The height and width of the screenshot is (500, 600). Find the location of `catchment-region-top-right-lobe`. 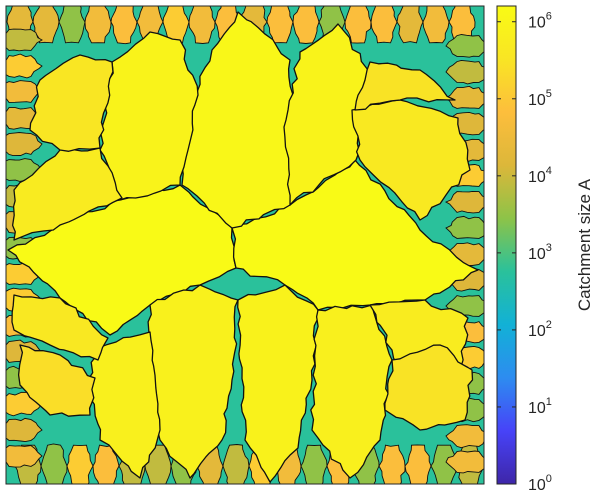

catchment-region-top-right-lobe is located at coordinates (405, 86).